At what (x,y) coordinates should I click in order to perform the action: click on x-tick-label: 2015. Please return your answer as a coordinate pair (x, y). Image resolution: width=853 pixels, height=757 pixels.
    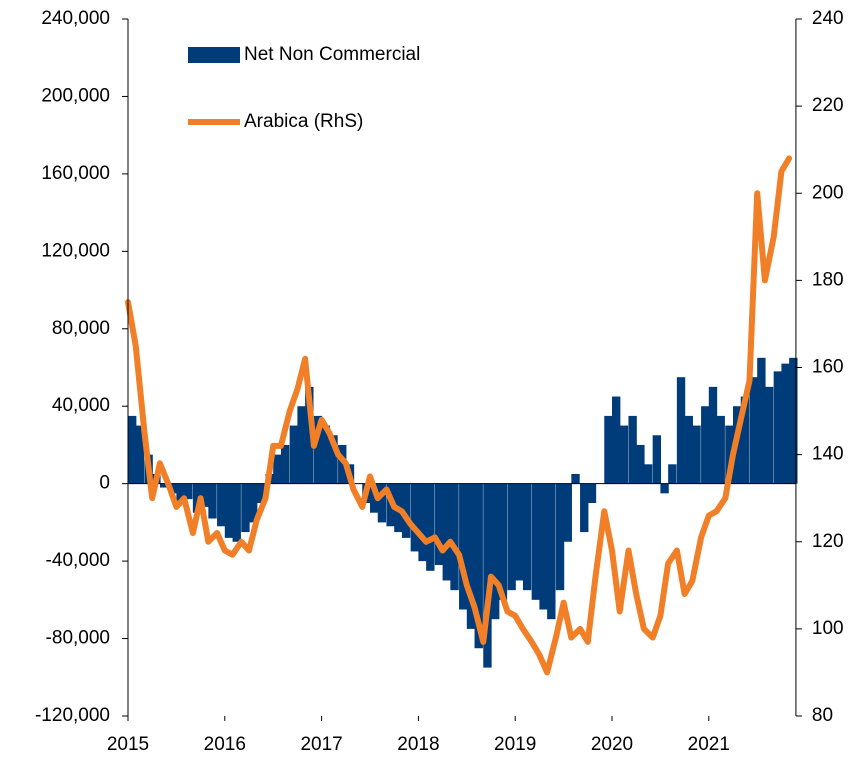
    Looking at the image, I should click on (128, 744).